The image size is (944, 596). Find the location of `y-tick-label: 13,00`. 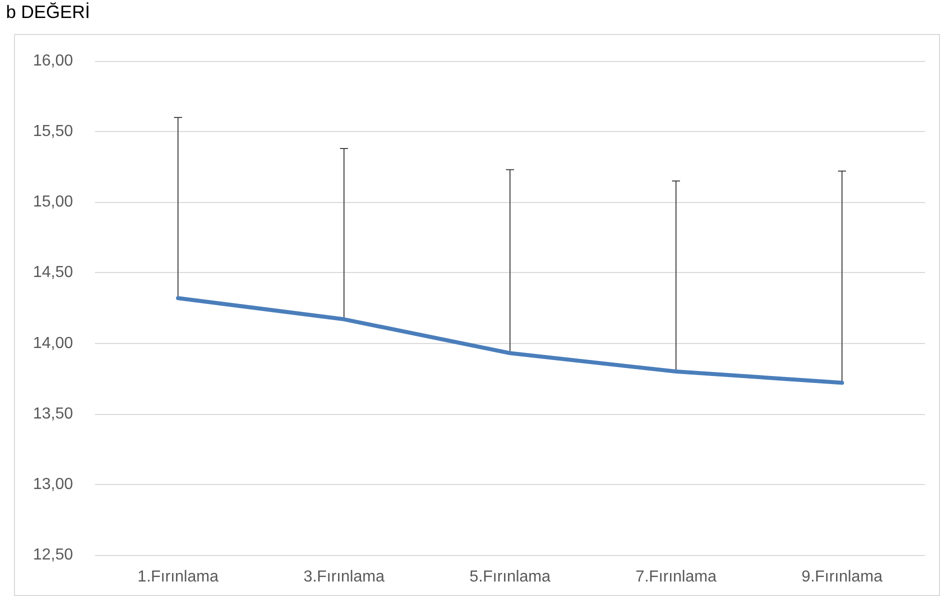

y-tick-label: 13,00 is located at coordinates (53, 484).